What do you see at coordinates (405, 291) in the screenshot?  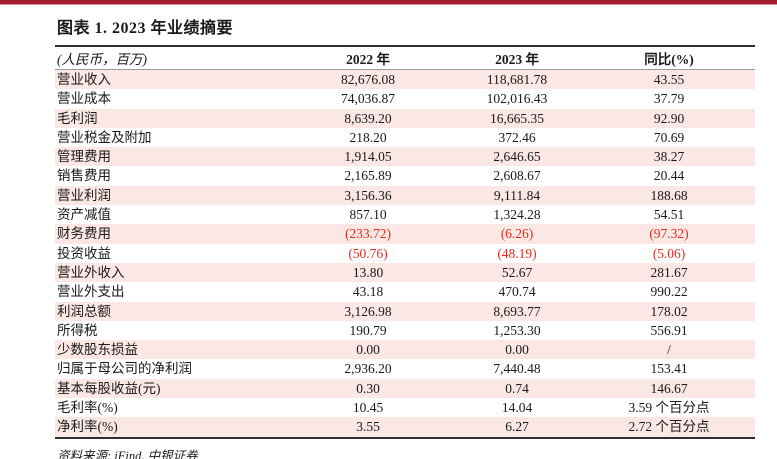 I see `table-row: 营业外支出 43.18 470.74 990.22` at bounding box center [405, 291].